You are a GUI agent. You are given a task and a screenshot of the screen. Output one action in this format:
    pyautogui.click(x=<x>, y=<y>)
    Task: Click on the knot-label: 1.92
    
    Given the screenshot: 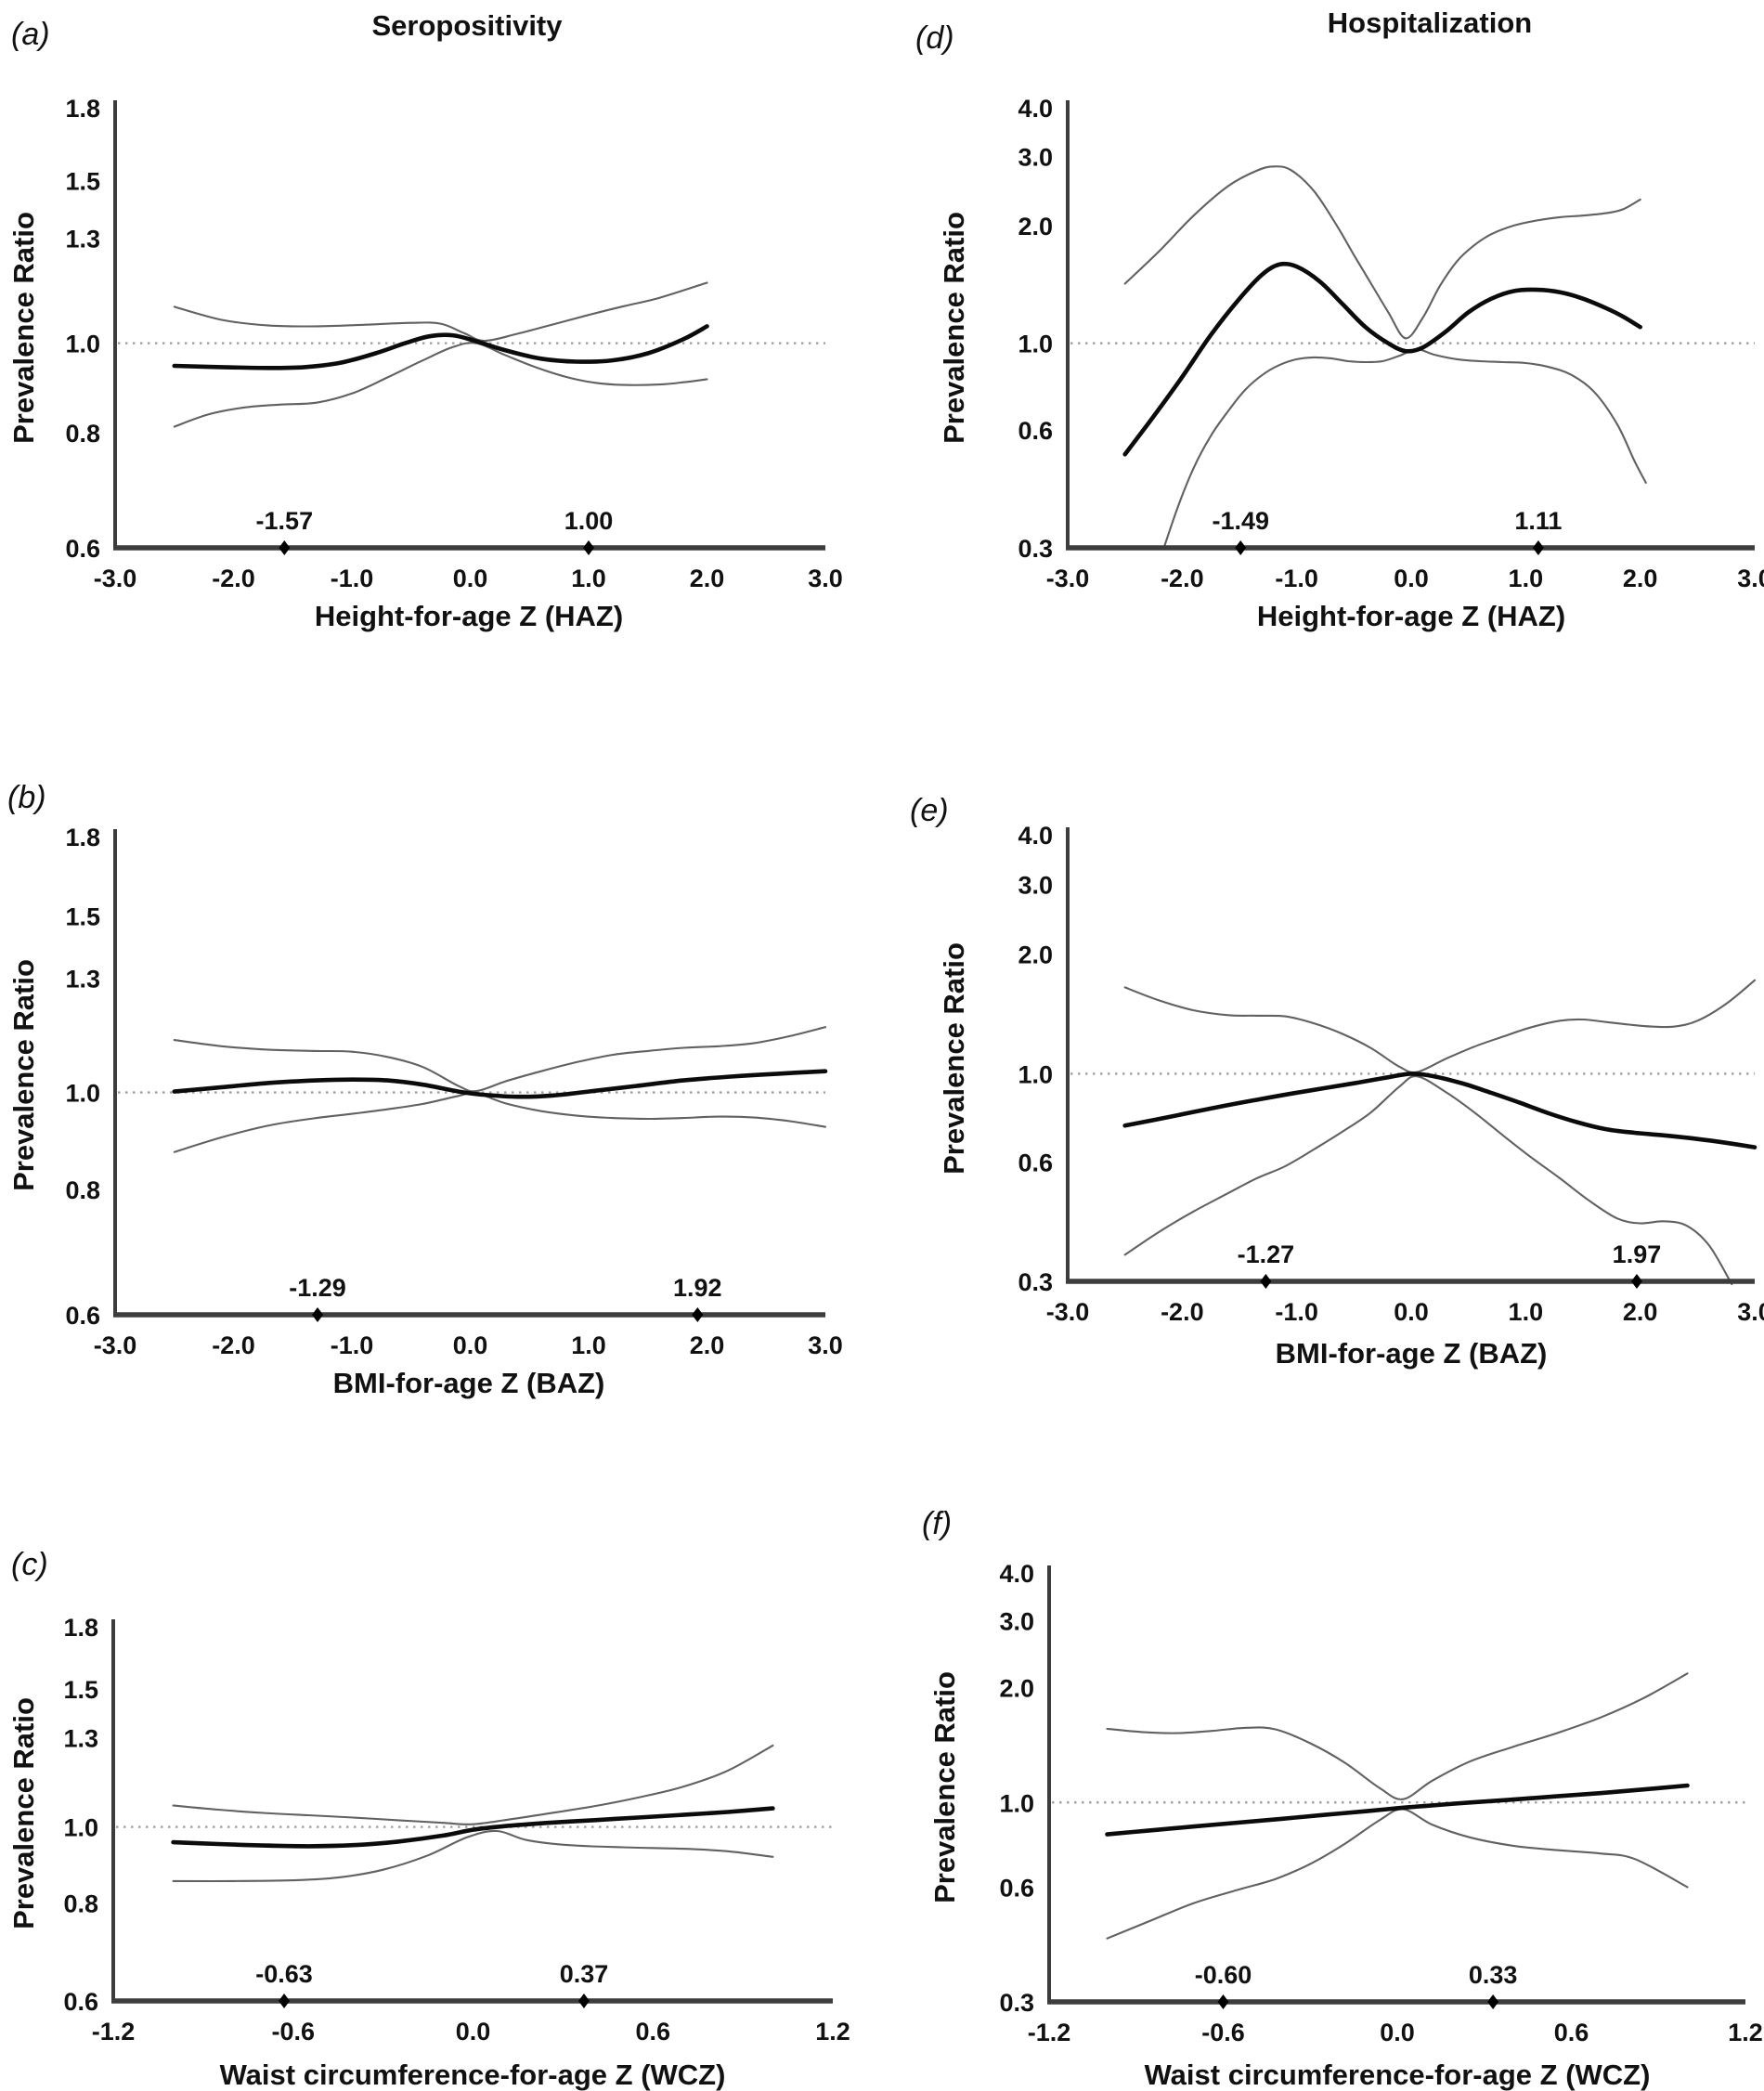 What is the action you would take?
    pyautogui.click(x=697, y=1288)
    